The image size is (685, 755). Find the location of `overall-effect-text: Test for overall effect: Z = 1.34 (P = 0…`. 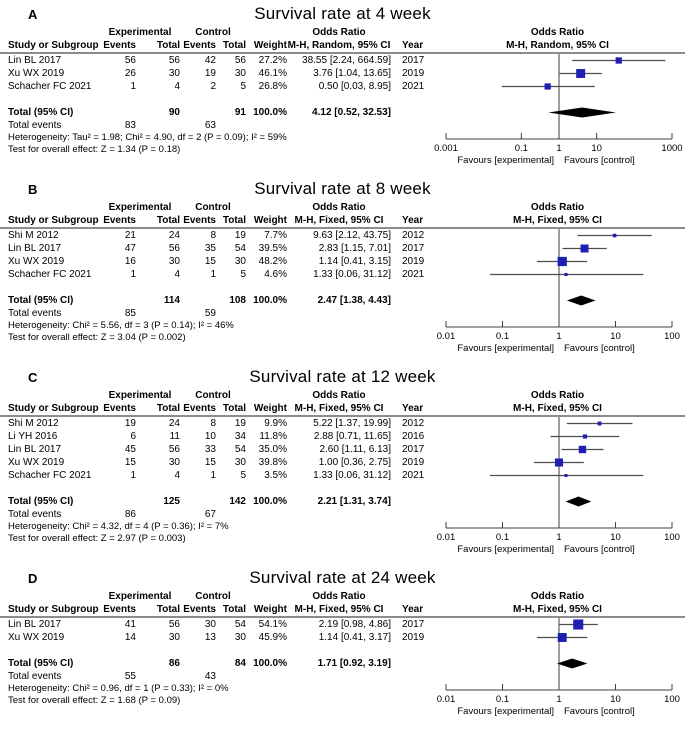

overall-effect-text: Test for overall effect: Z = 1.34 (P = 0… is located at coordinates (94, 149).